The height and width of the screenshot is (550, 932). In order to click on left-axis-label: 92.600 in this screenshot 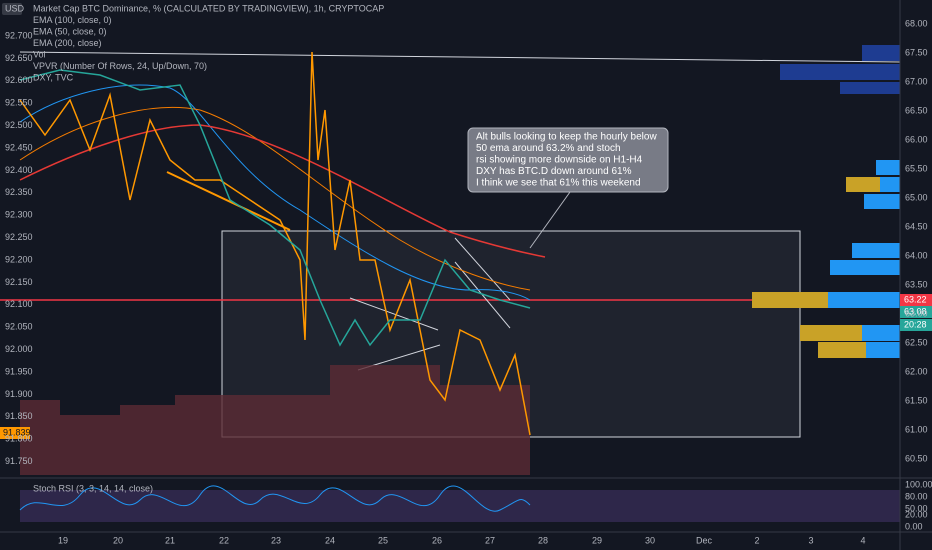, I will do `click(19, 80)`.